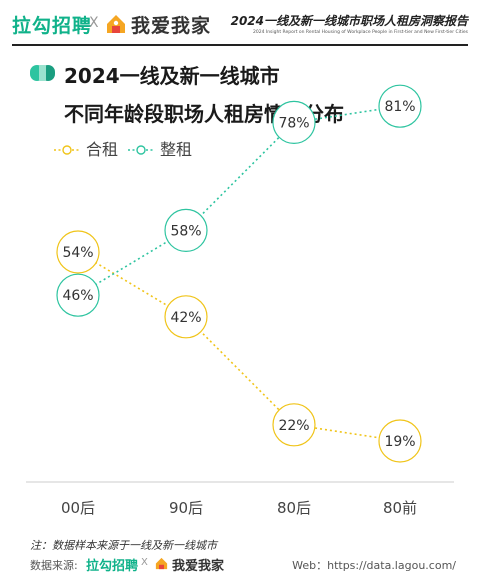 Image resolution: width=480 pixels, height=588 pixels. Describe the element at coordinates (186, 508) in the screenshot. I see `x-tick-label-1: 90后` at that location.